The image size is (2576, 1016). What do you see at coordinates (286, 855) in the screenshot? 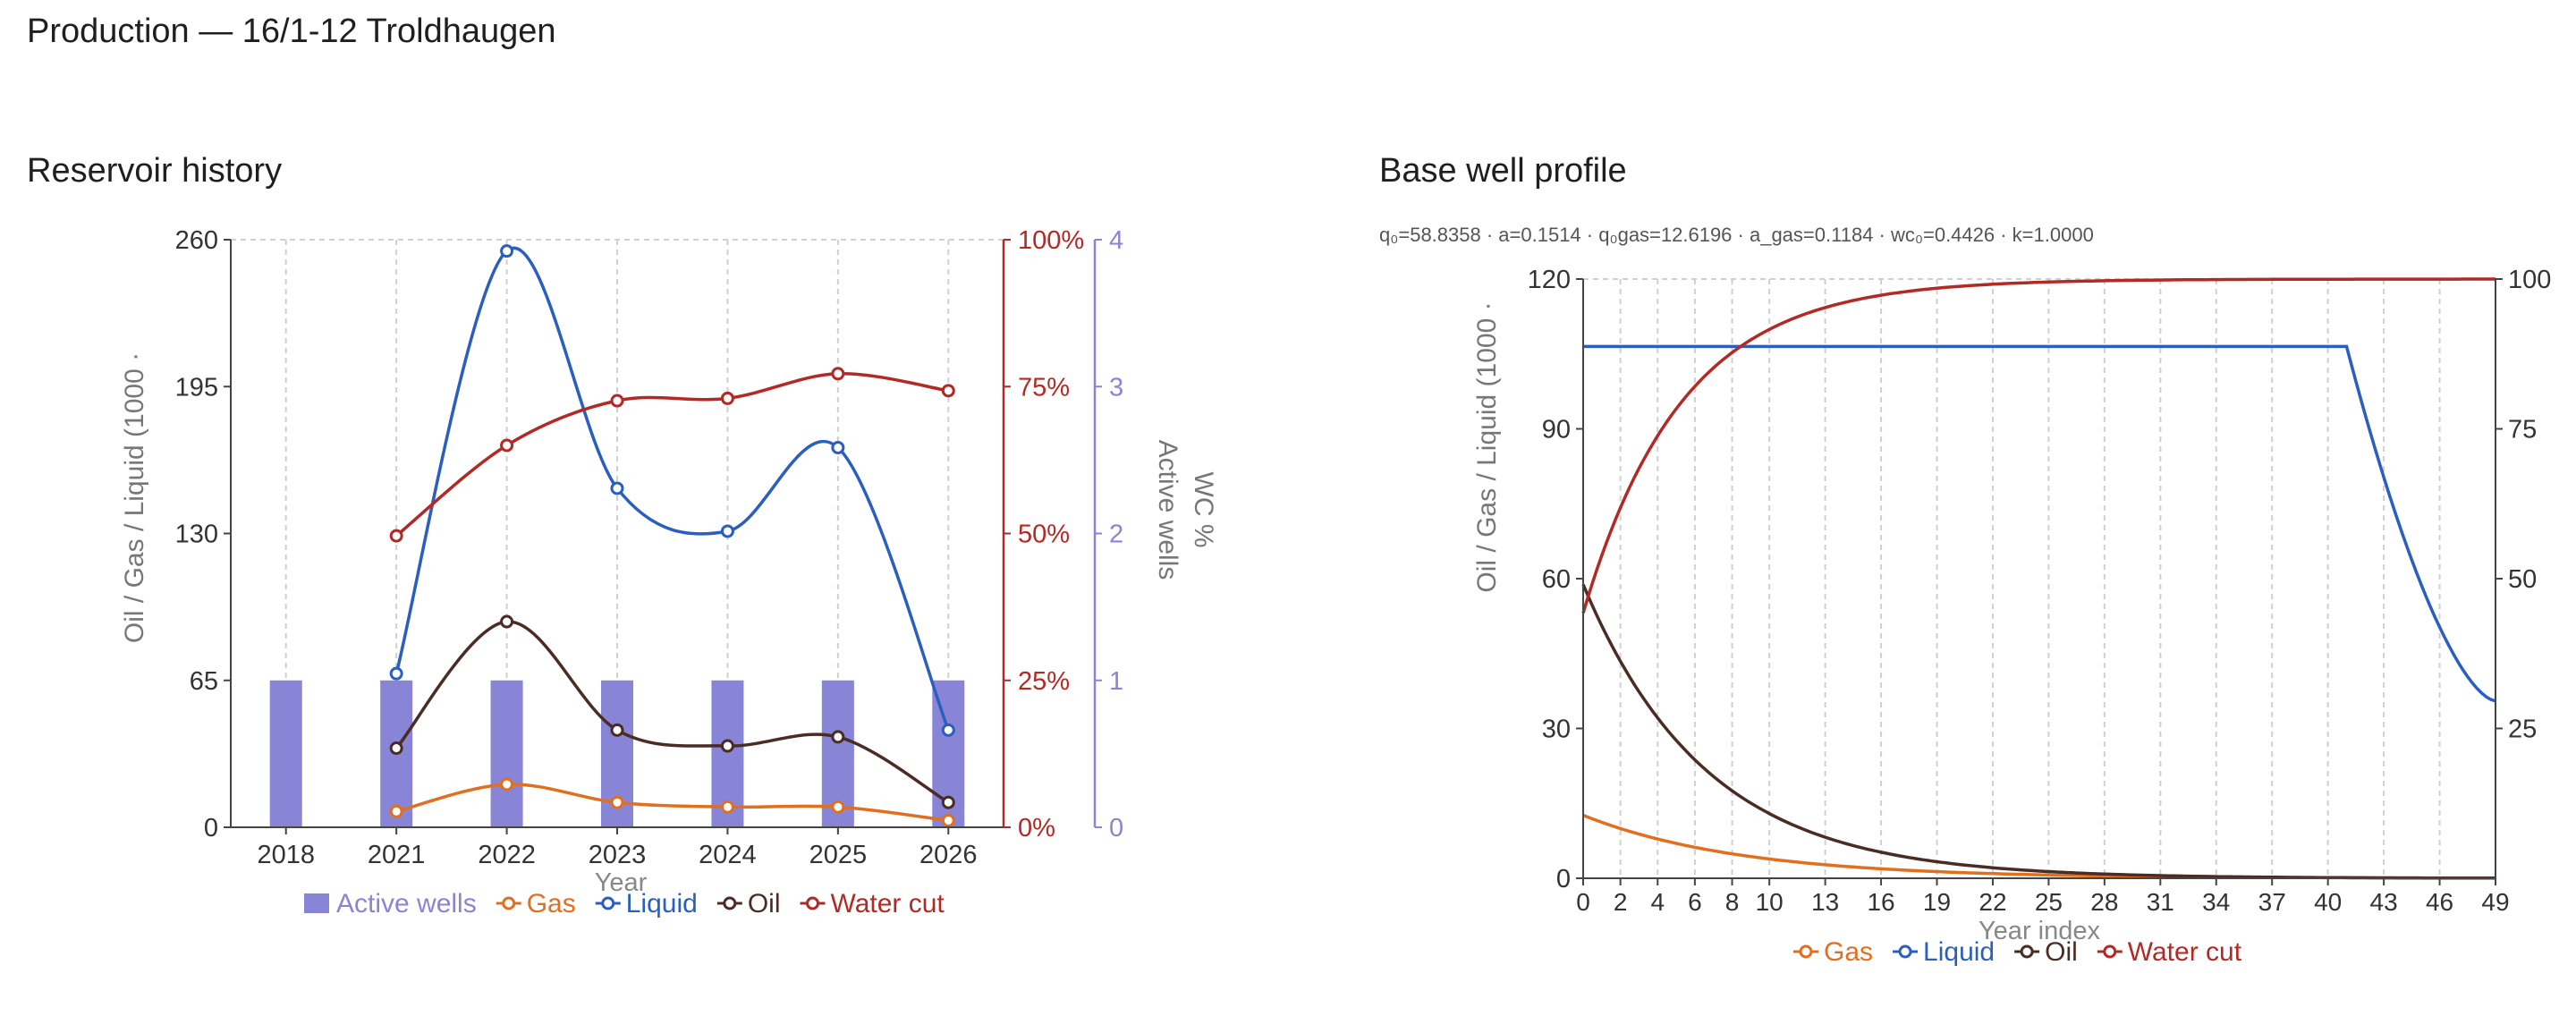
I see `x-tick-label: 2018` at bounding box center [286, 855].